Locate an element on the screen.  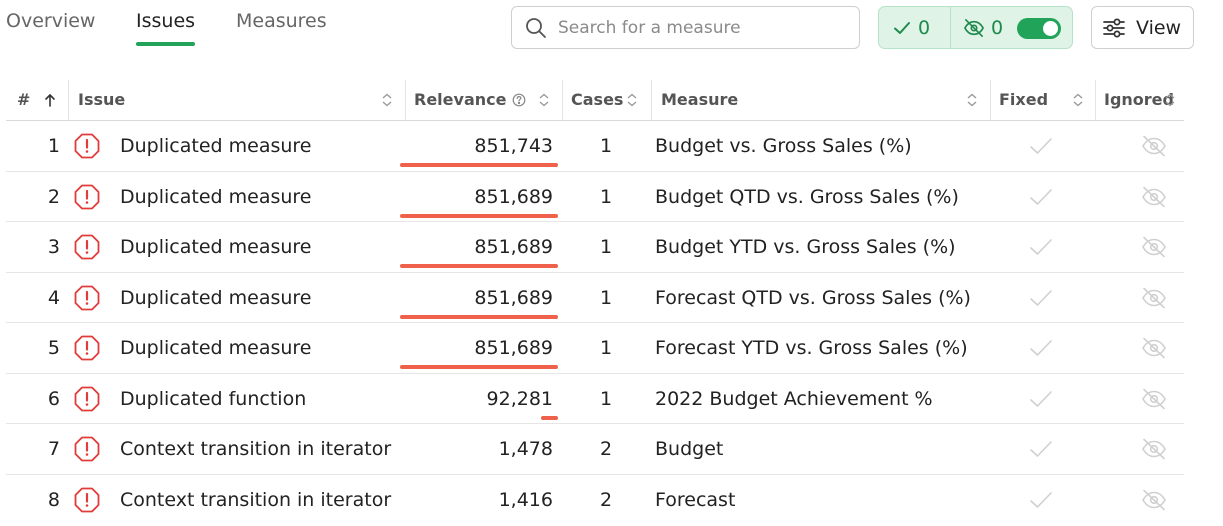
column-header-num: # is located at coordinates (24, 99).